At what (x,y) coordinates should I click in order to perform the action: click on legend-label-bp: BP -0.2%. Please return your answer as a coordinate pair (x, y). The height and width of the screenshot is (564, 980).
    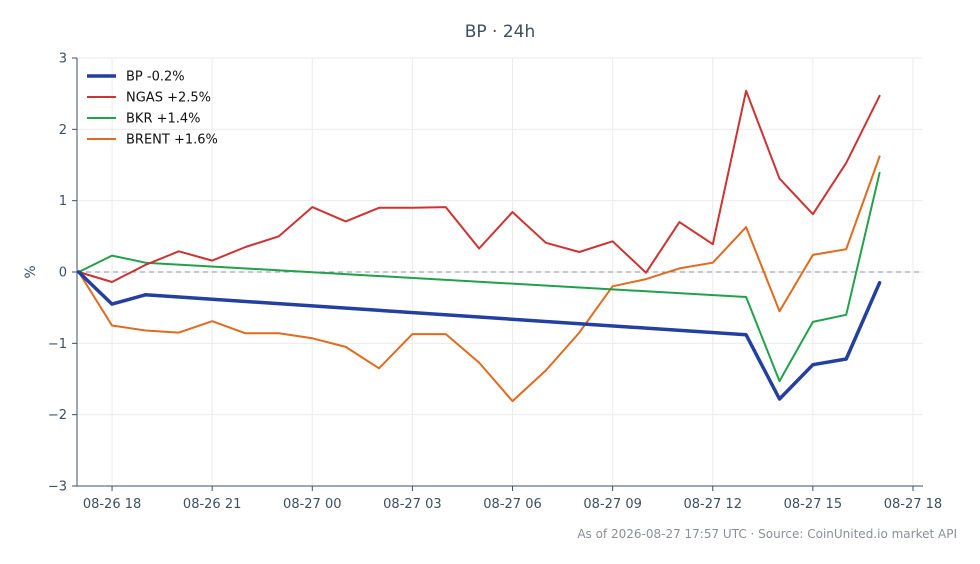
    Looking at the image, I should click on (155, 77).